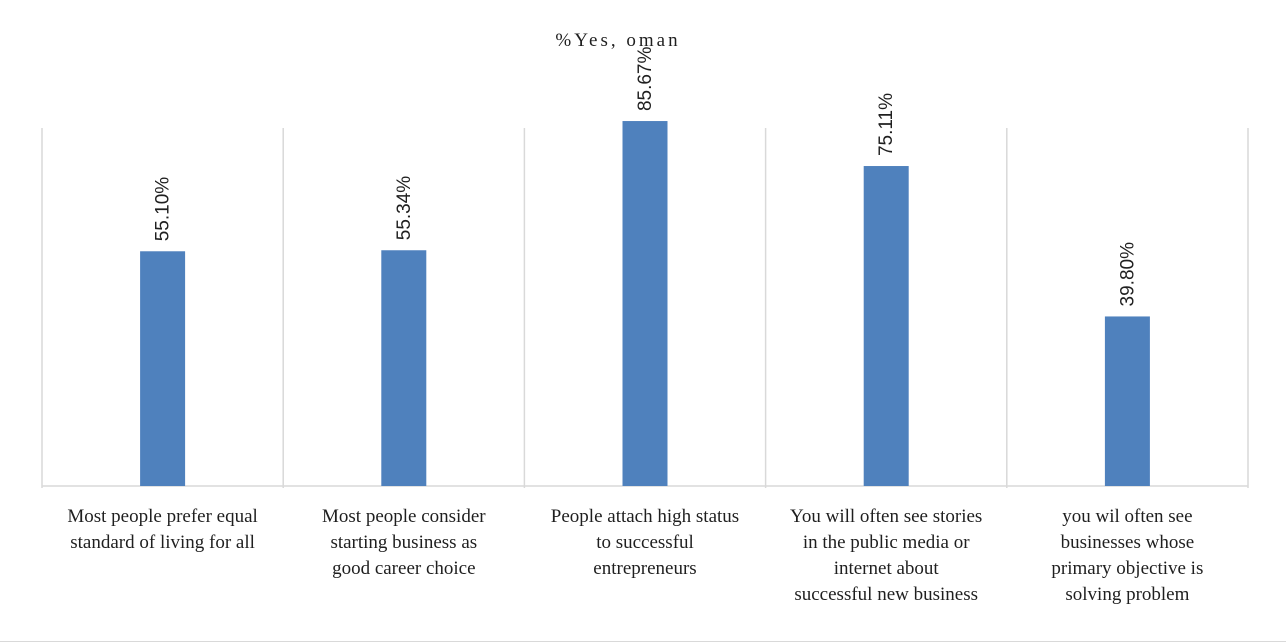 This screenshot has height=644, width=1286. I want to click on data-label: 55.34%, so click(404, 208).